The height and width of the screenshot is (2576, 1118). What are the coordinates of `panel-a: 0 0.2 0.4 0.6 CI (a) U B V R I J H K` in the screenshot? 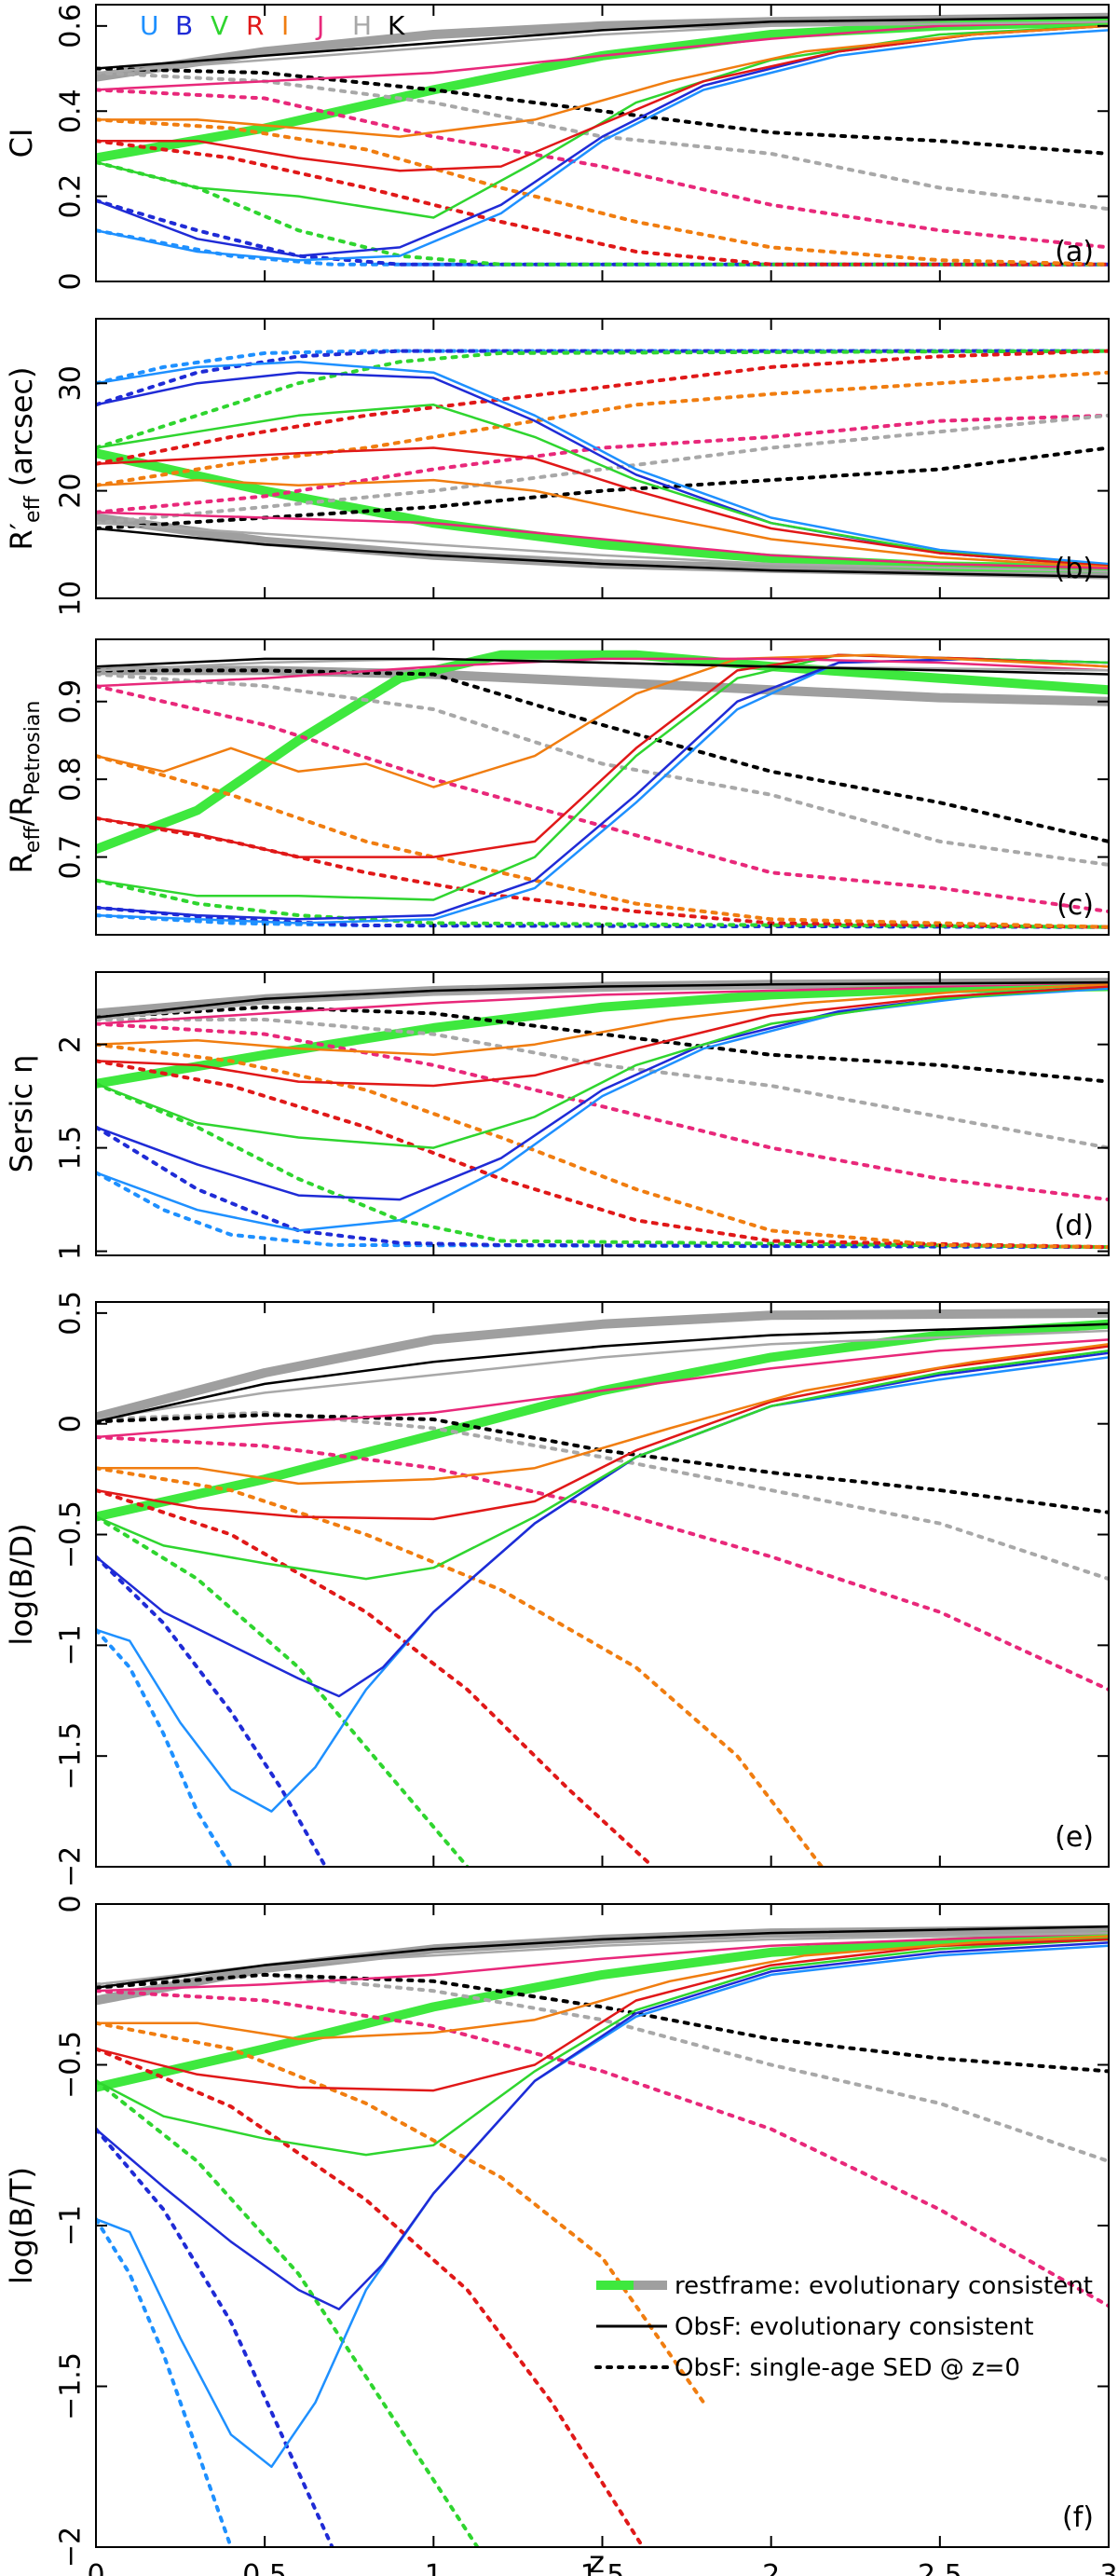 It's located at (557, 147).